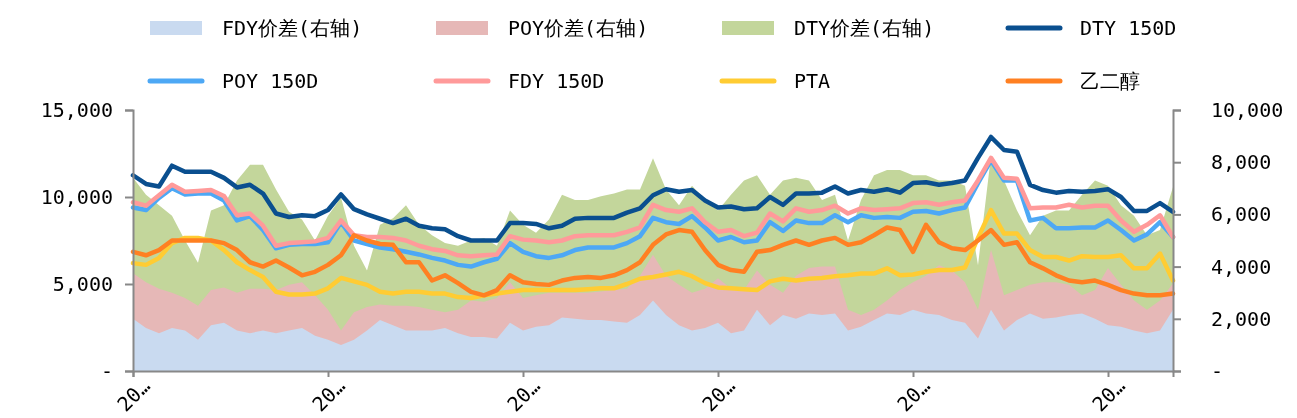  What do you see at coordinates (1128, 28) in the screenshot?
I see `legend-label: DTY 150D` at bounding box center [1128, 28].